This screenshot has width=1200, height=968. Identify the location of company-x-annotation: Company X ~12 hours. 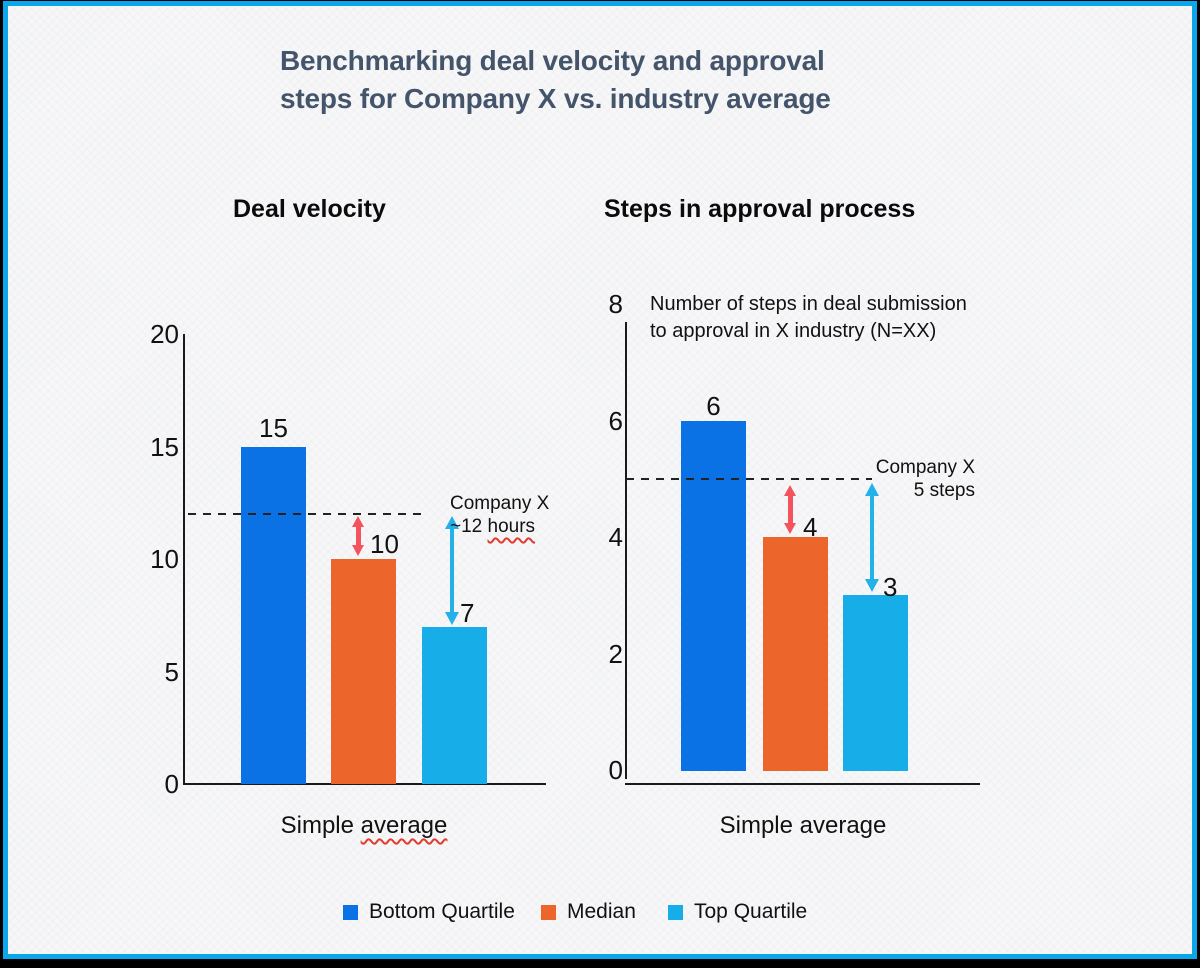
(499, 515).